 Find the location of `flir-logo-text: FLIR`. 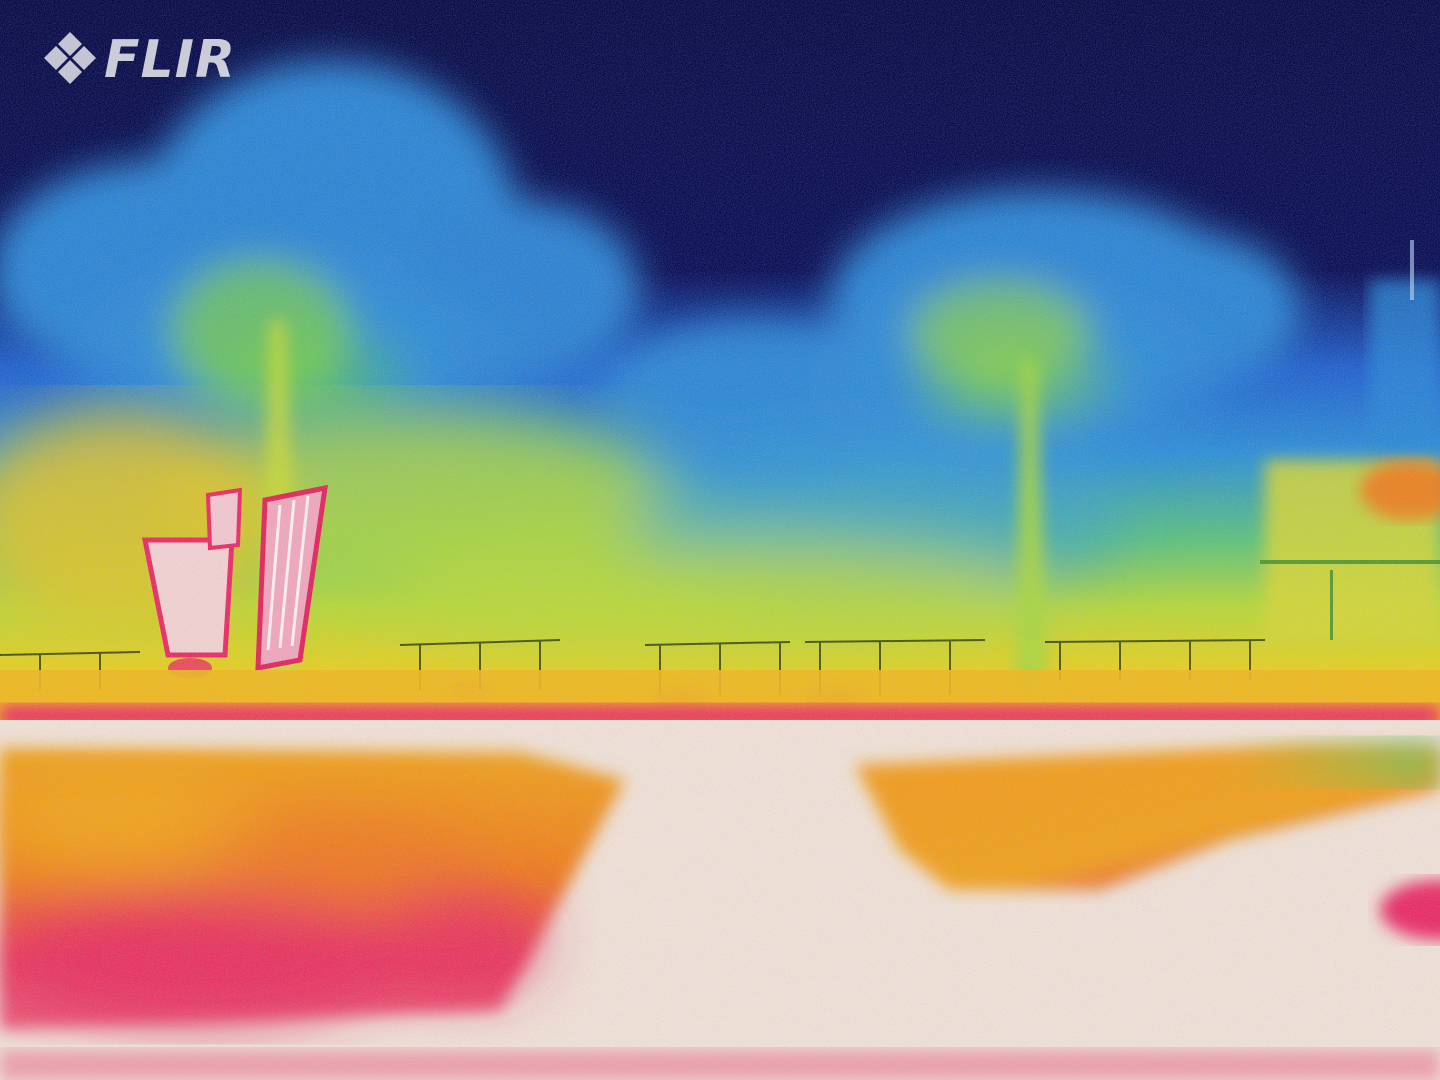

flir-logo-text: FLIR is located at coordinates (170, 60).